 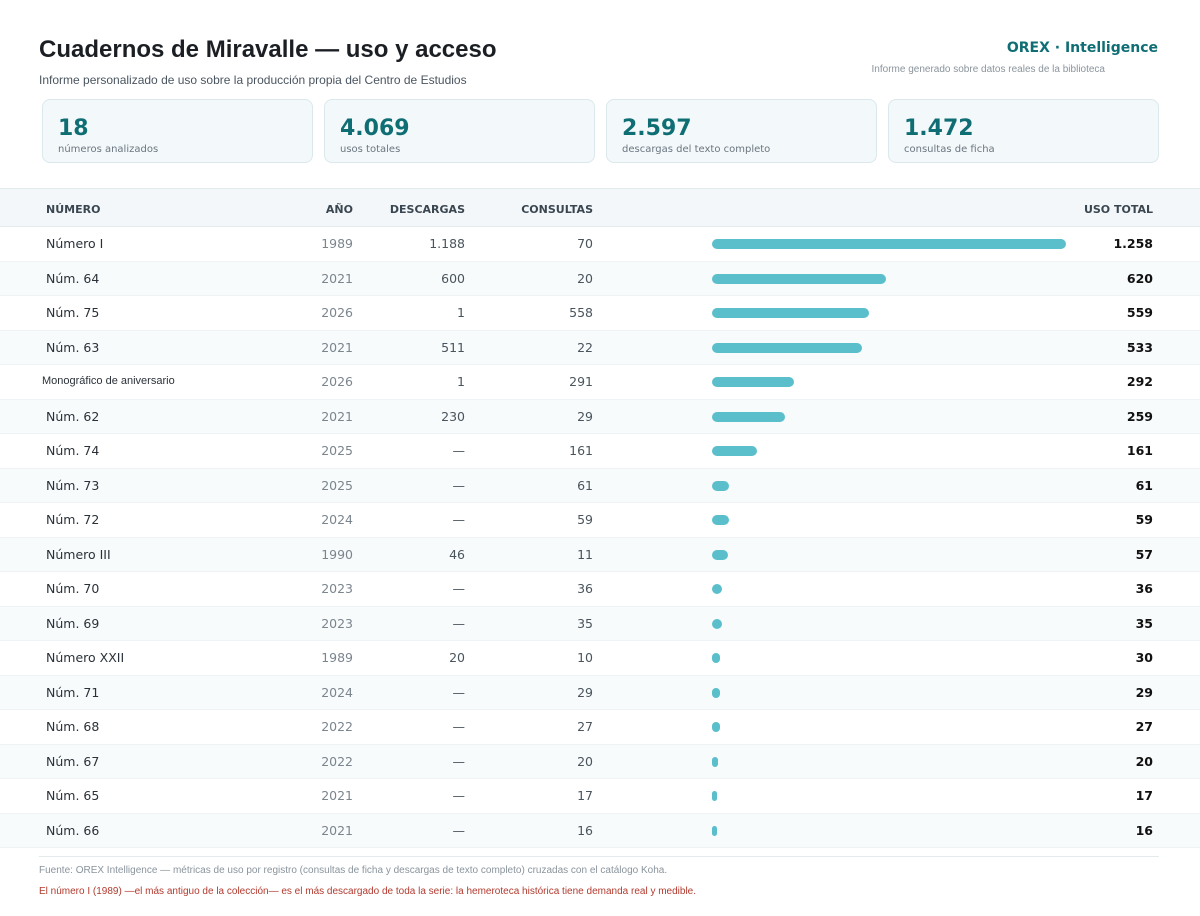 I want to click on table-row: Núm. 69 2023 — 35 35, so click(x=600, y=623).